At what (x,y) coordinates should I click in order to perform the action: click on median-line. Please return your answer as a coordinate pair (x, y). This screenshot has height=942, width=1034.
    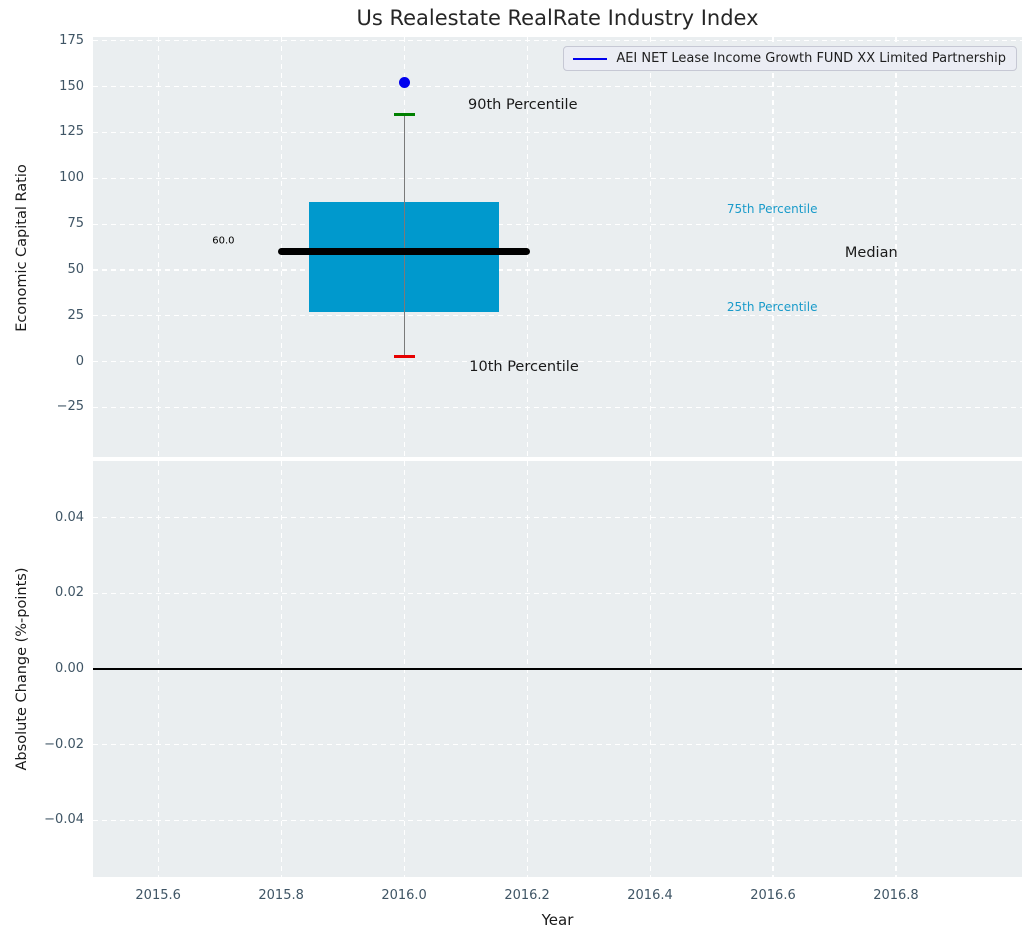
    Looking at the image, I should click on (404, 252).